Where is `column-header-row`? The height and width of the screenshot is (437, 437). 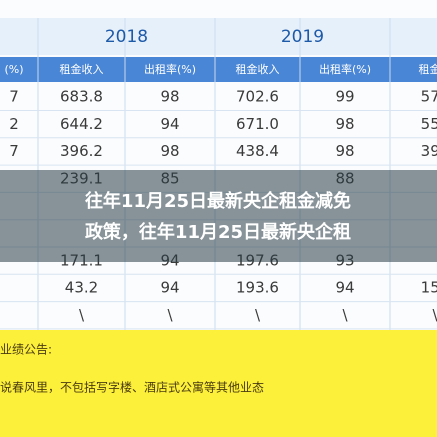 column-header-row is located at coordinates (218, 69).